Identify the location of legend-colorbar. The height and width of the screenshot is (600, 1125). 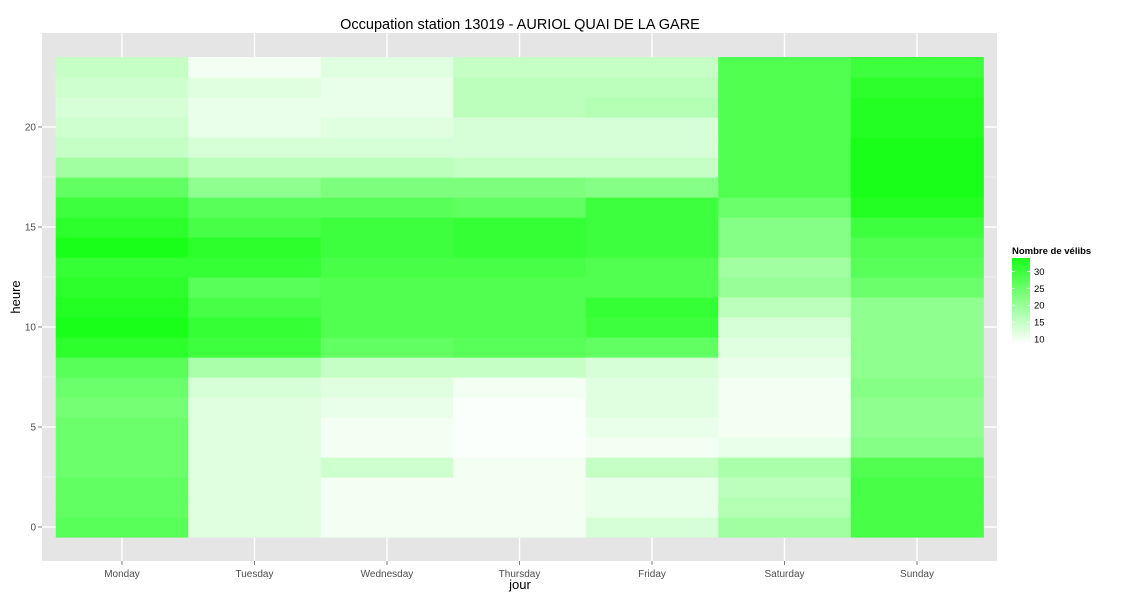
(1021, 301).